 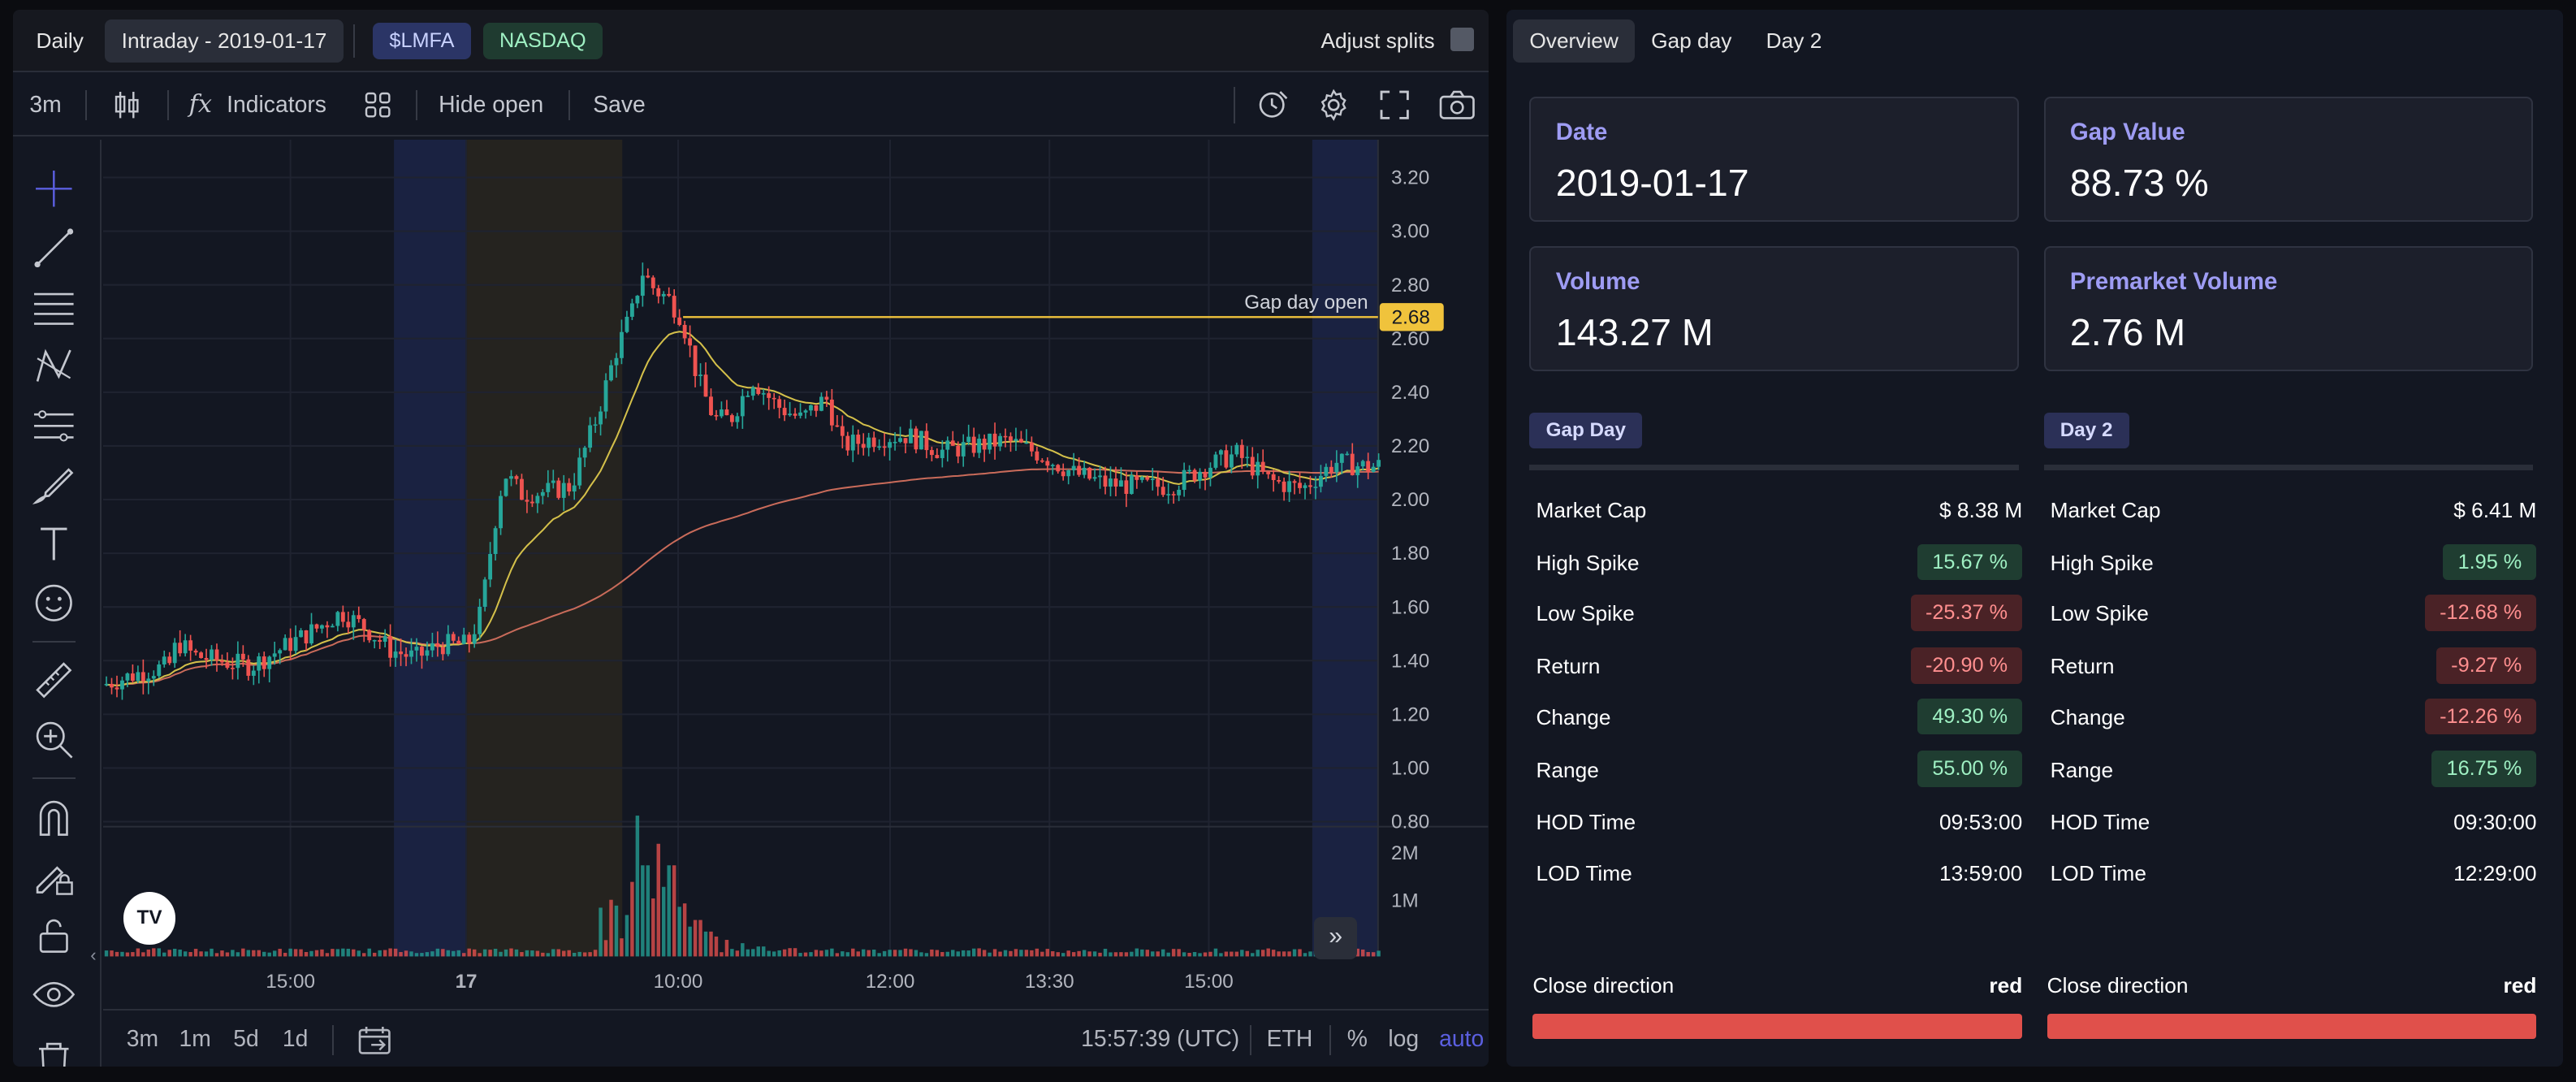 What do you see at coordinates (94, 955) in the screenshot?
I see `collapse-toolbar-icon: ‹` at bounding box center [94, 955].